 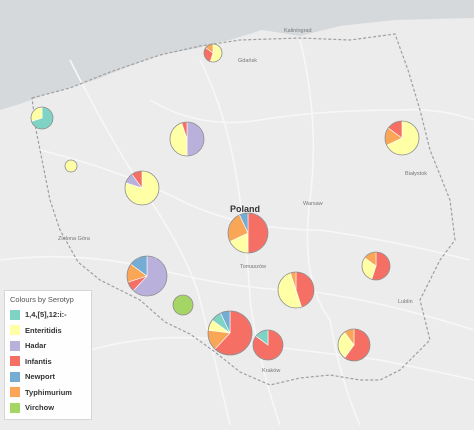 I want to click on legend-label: Virchow, so click(x=40, y=408).